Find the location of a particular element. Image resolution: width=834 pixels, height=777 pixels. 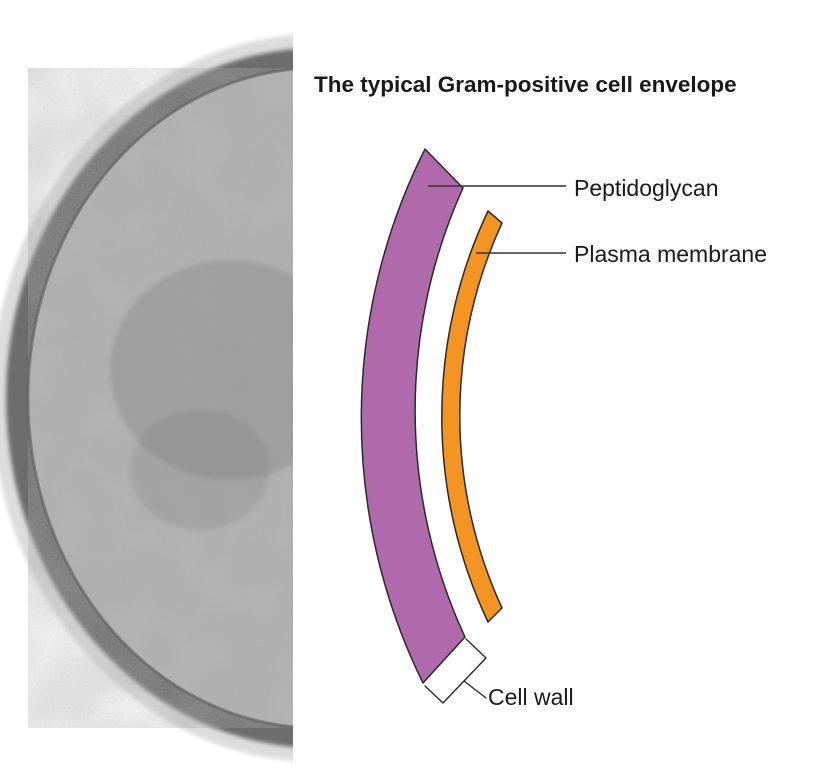

figure-title: The typical Gram-positive cell envelope is located at coordinates (525, 84).